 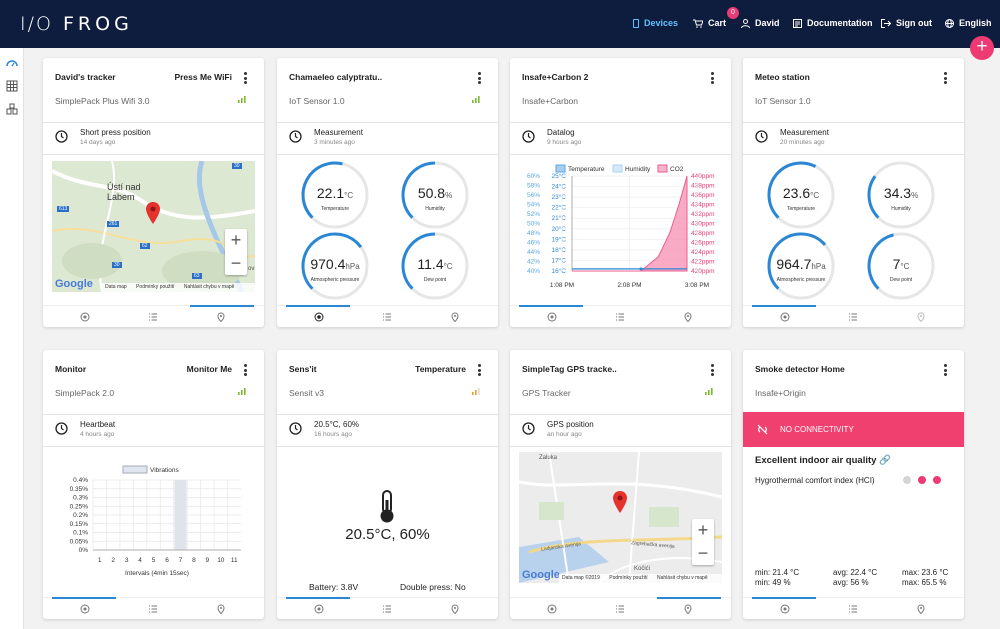 I want to click on road-marker: 261, so click(x=113, y=224).